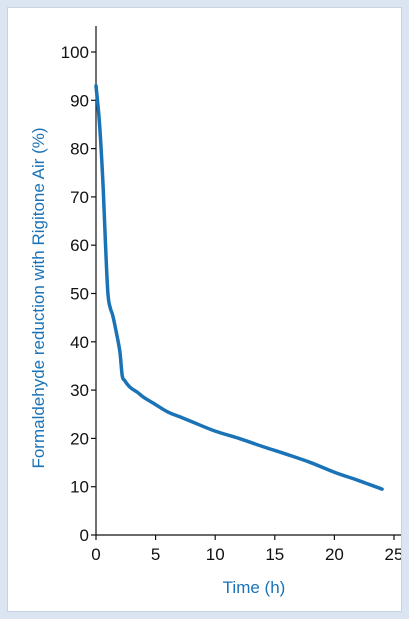 Image resolution: width=409 pixels, height=619 pixels. Describe the element at coordinates (79, 342) in the screenshot. I see `y-tick-label: 40` at that location.